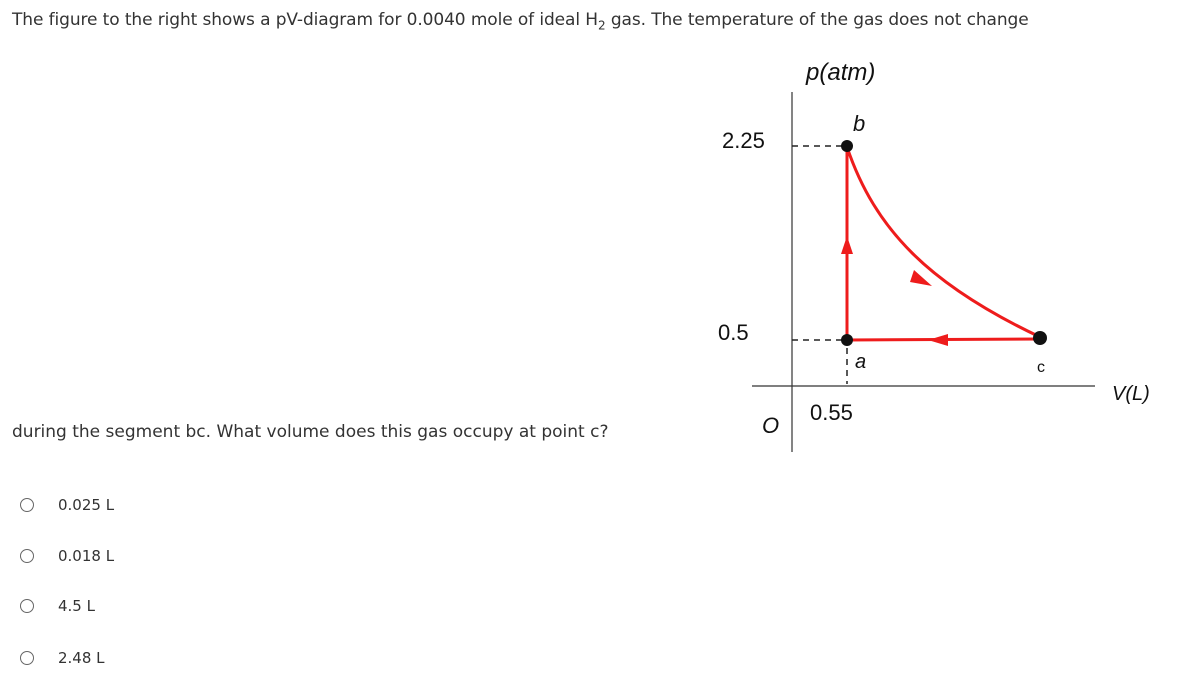  What do you see at coordinates (860, 362) in the screenshot?
I see `point-a-label: a` at bounding box center [860, 362].